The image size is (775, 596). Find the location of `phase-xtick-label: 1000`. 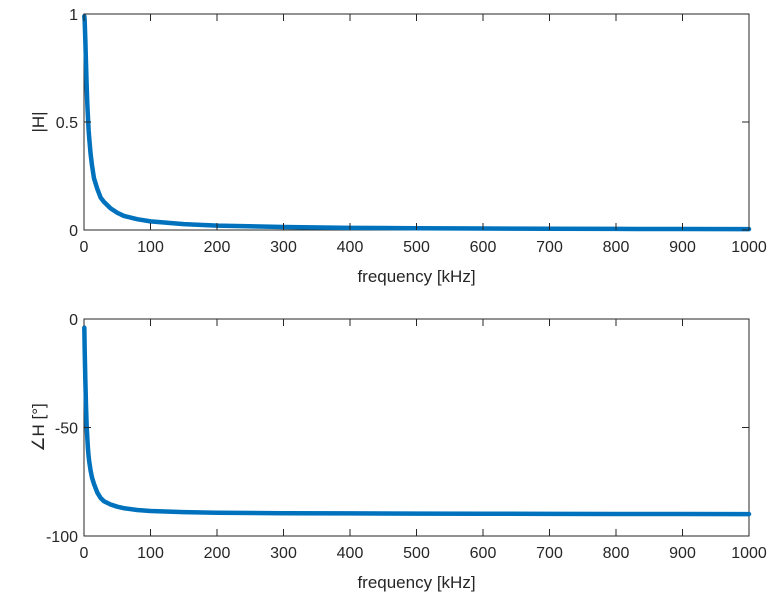

phase-xtick-label: 1000 is located at coordinates (749, 553).